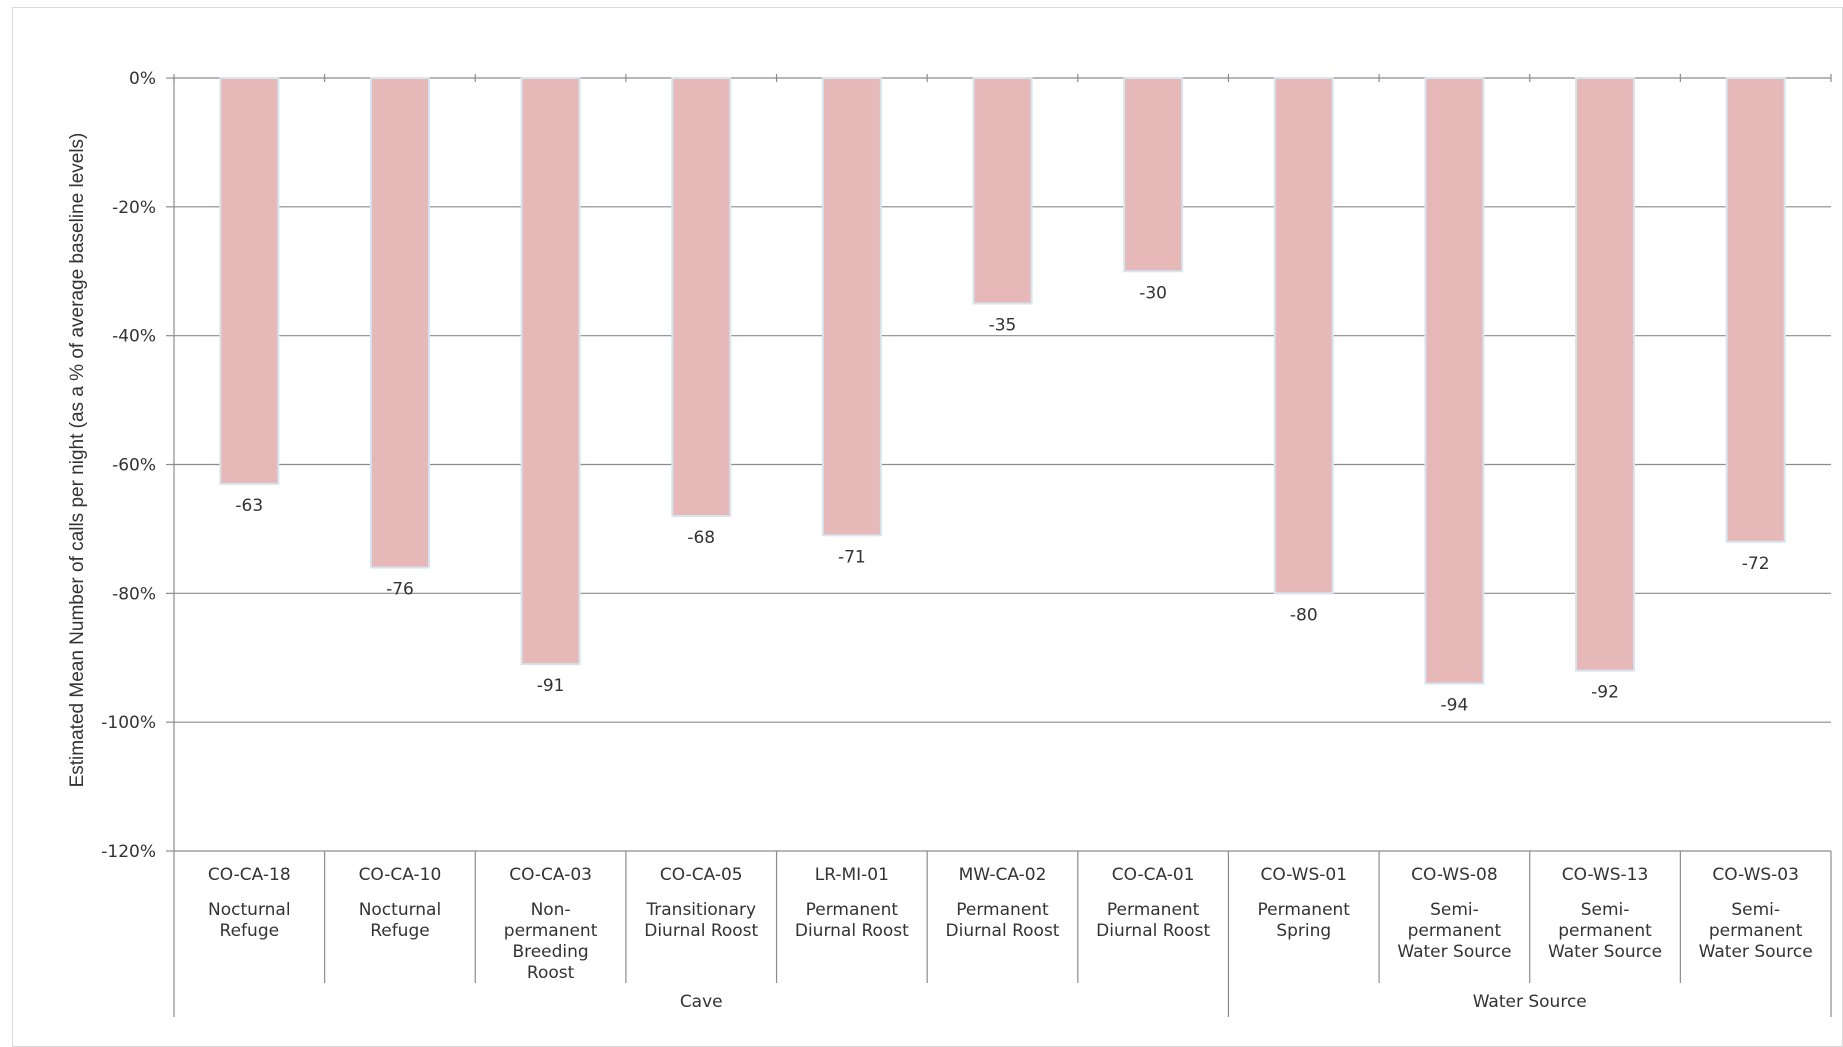 Image resolution: width=1843 pixels, height=1047 pixels. Describe the element at coordinates (1304, 615) in the screenshot. I see `data-label: -80` at that location.